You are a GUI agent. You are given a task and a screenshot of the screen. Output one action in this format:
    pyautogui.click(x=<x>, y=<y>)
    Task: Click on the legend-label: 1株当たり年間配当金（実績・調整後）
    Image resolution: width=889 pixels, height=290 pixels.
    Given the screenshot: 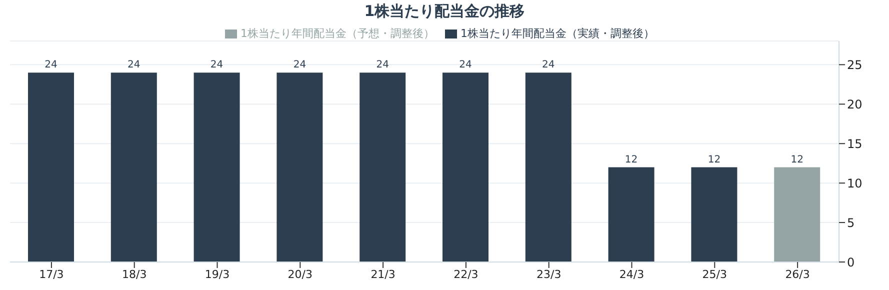 What is the action you would take?
    pyautogui.click(x=557, y=33)
    